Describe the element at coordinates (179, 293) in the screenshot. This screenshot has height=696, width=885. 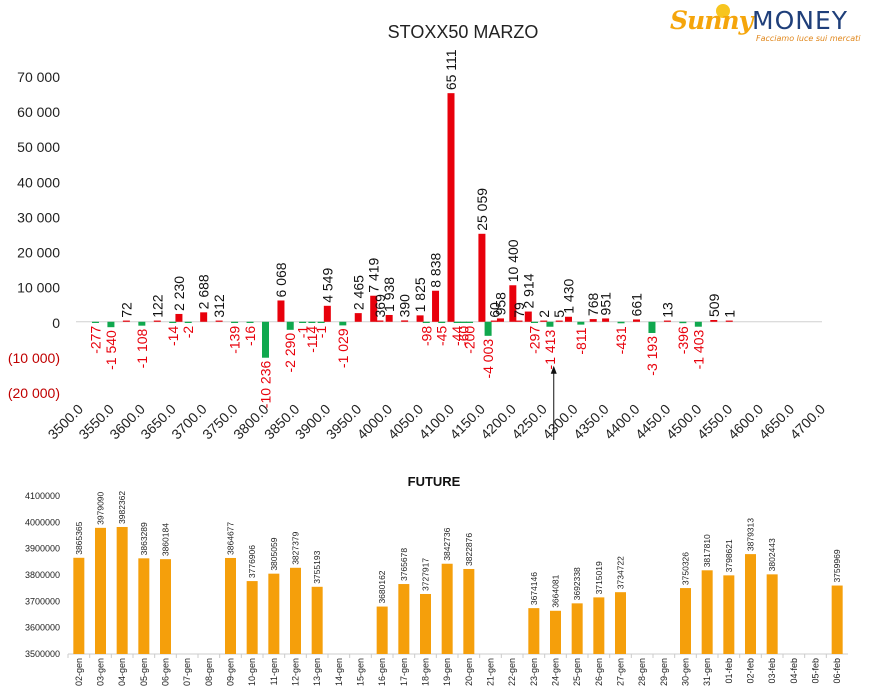
I see `bar-value-label: 2 230` at that location.